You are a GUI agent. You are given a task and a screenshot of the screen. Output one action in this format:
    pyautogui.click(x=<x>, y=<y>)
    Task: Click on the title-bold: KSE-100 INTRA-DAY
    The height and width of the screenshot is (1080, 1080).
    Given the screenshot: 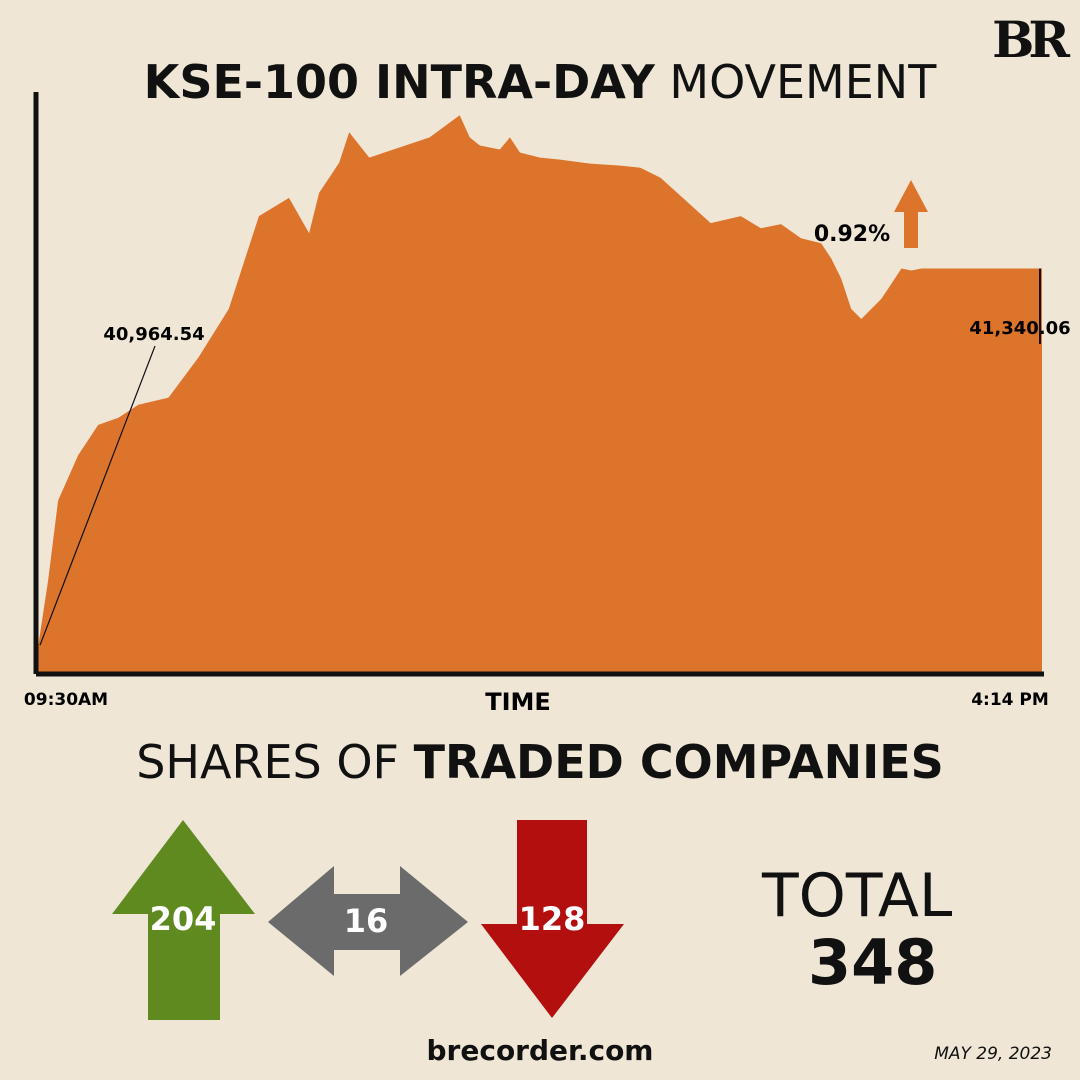 What is the action you would take?
    pyautogui.click(x=399, y=82)
    